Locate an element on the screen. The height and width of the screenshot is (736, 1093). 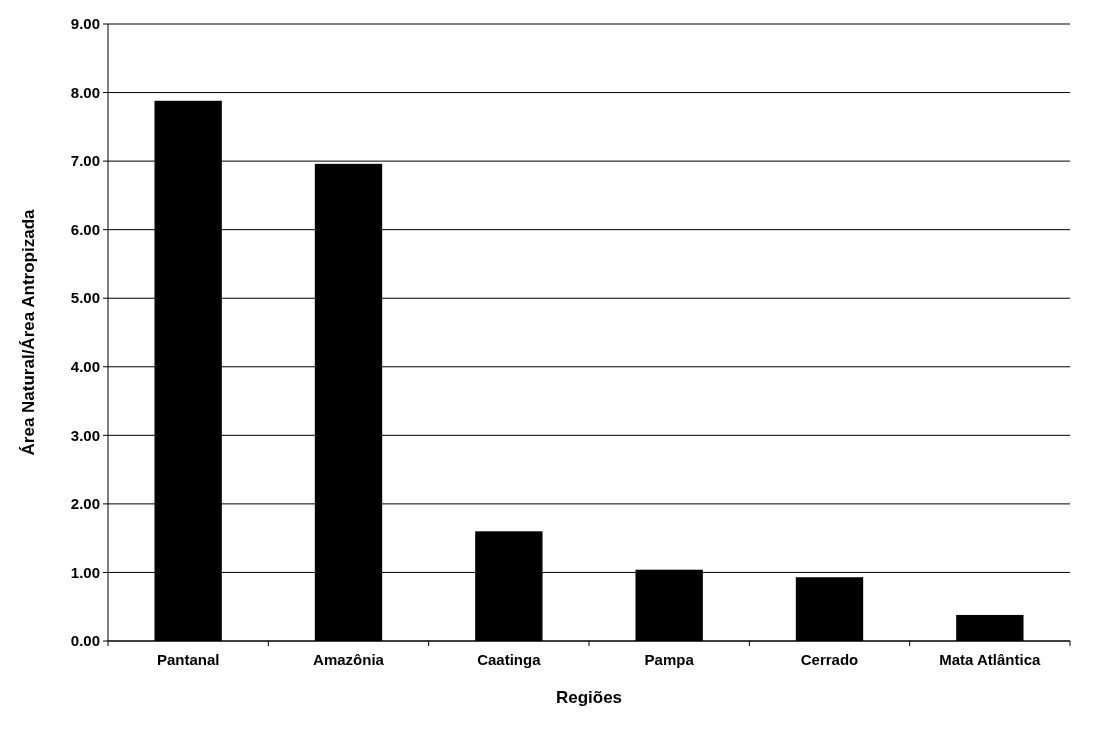
x-tick-label: Mata Atlântica is located at coordinates (990, 659).